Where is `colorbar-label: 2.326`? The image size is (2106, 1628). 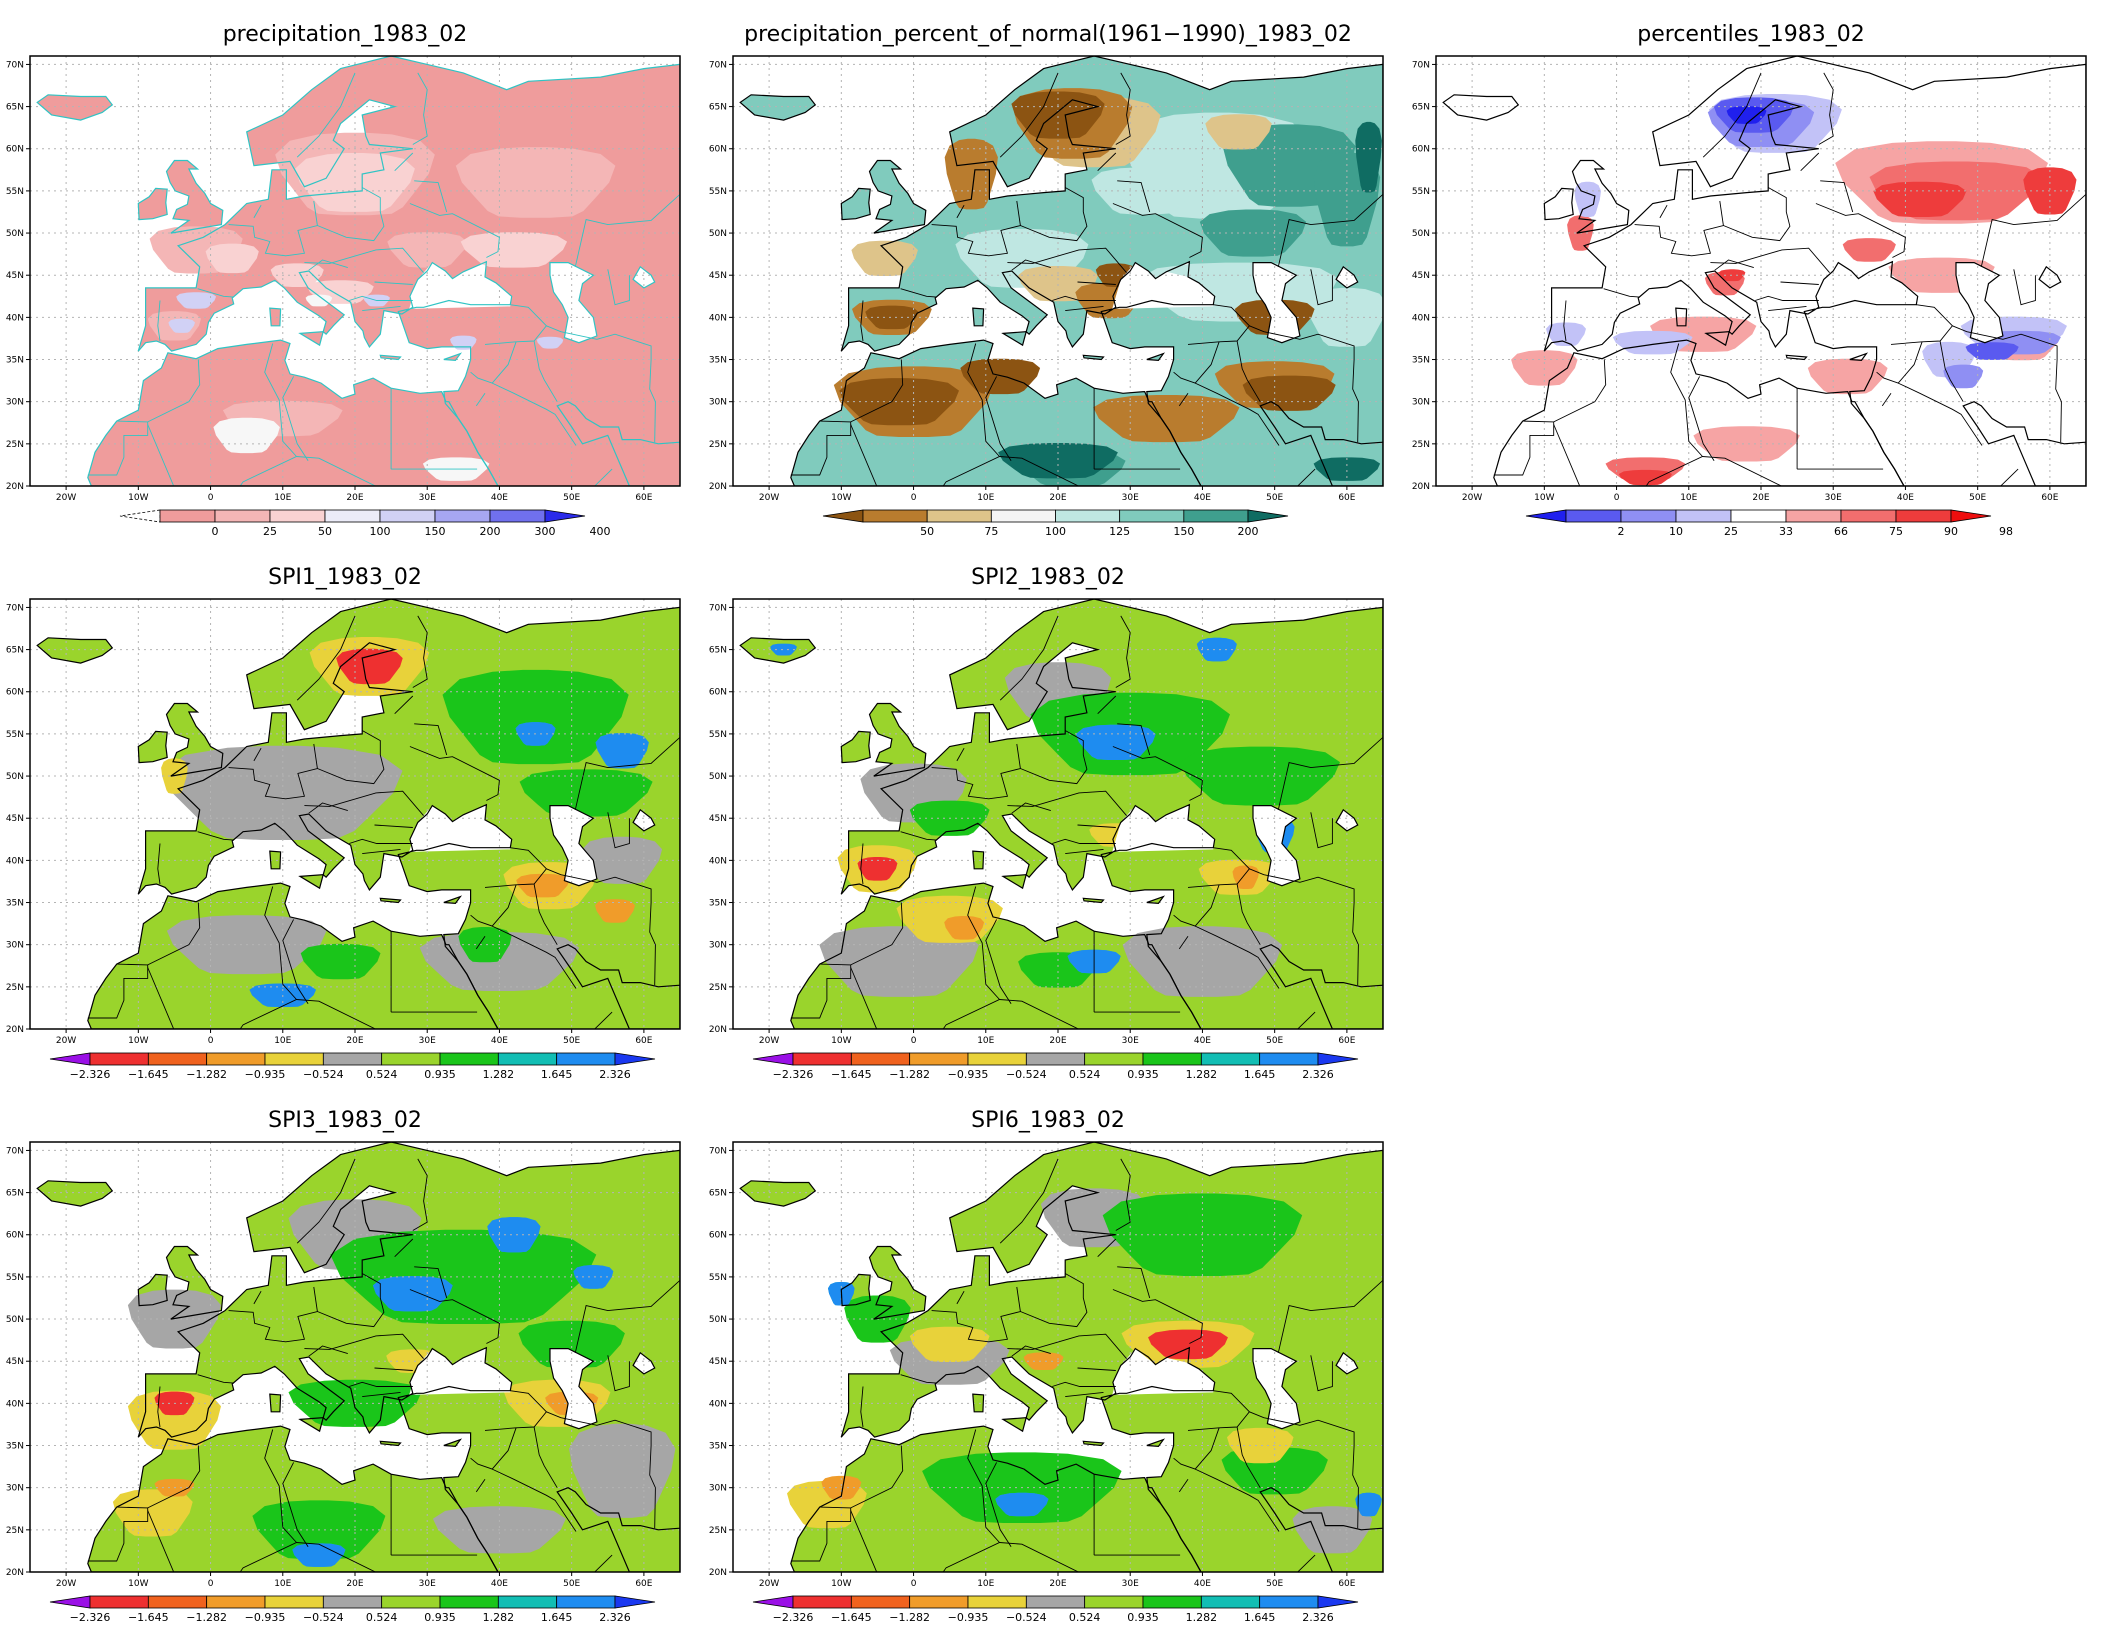 colorbar-label: 2.326 is located at coordinates (615, 1074).